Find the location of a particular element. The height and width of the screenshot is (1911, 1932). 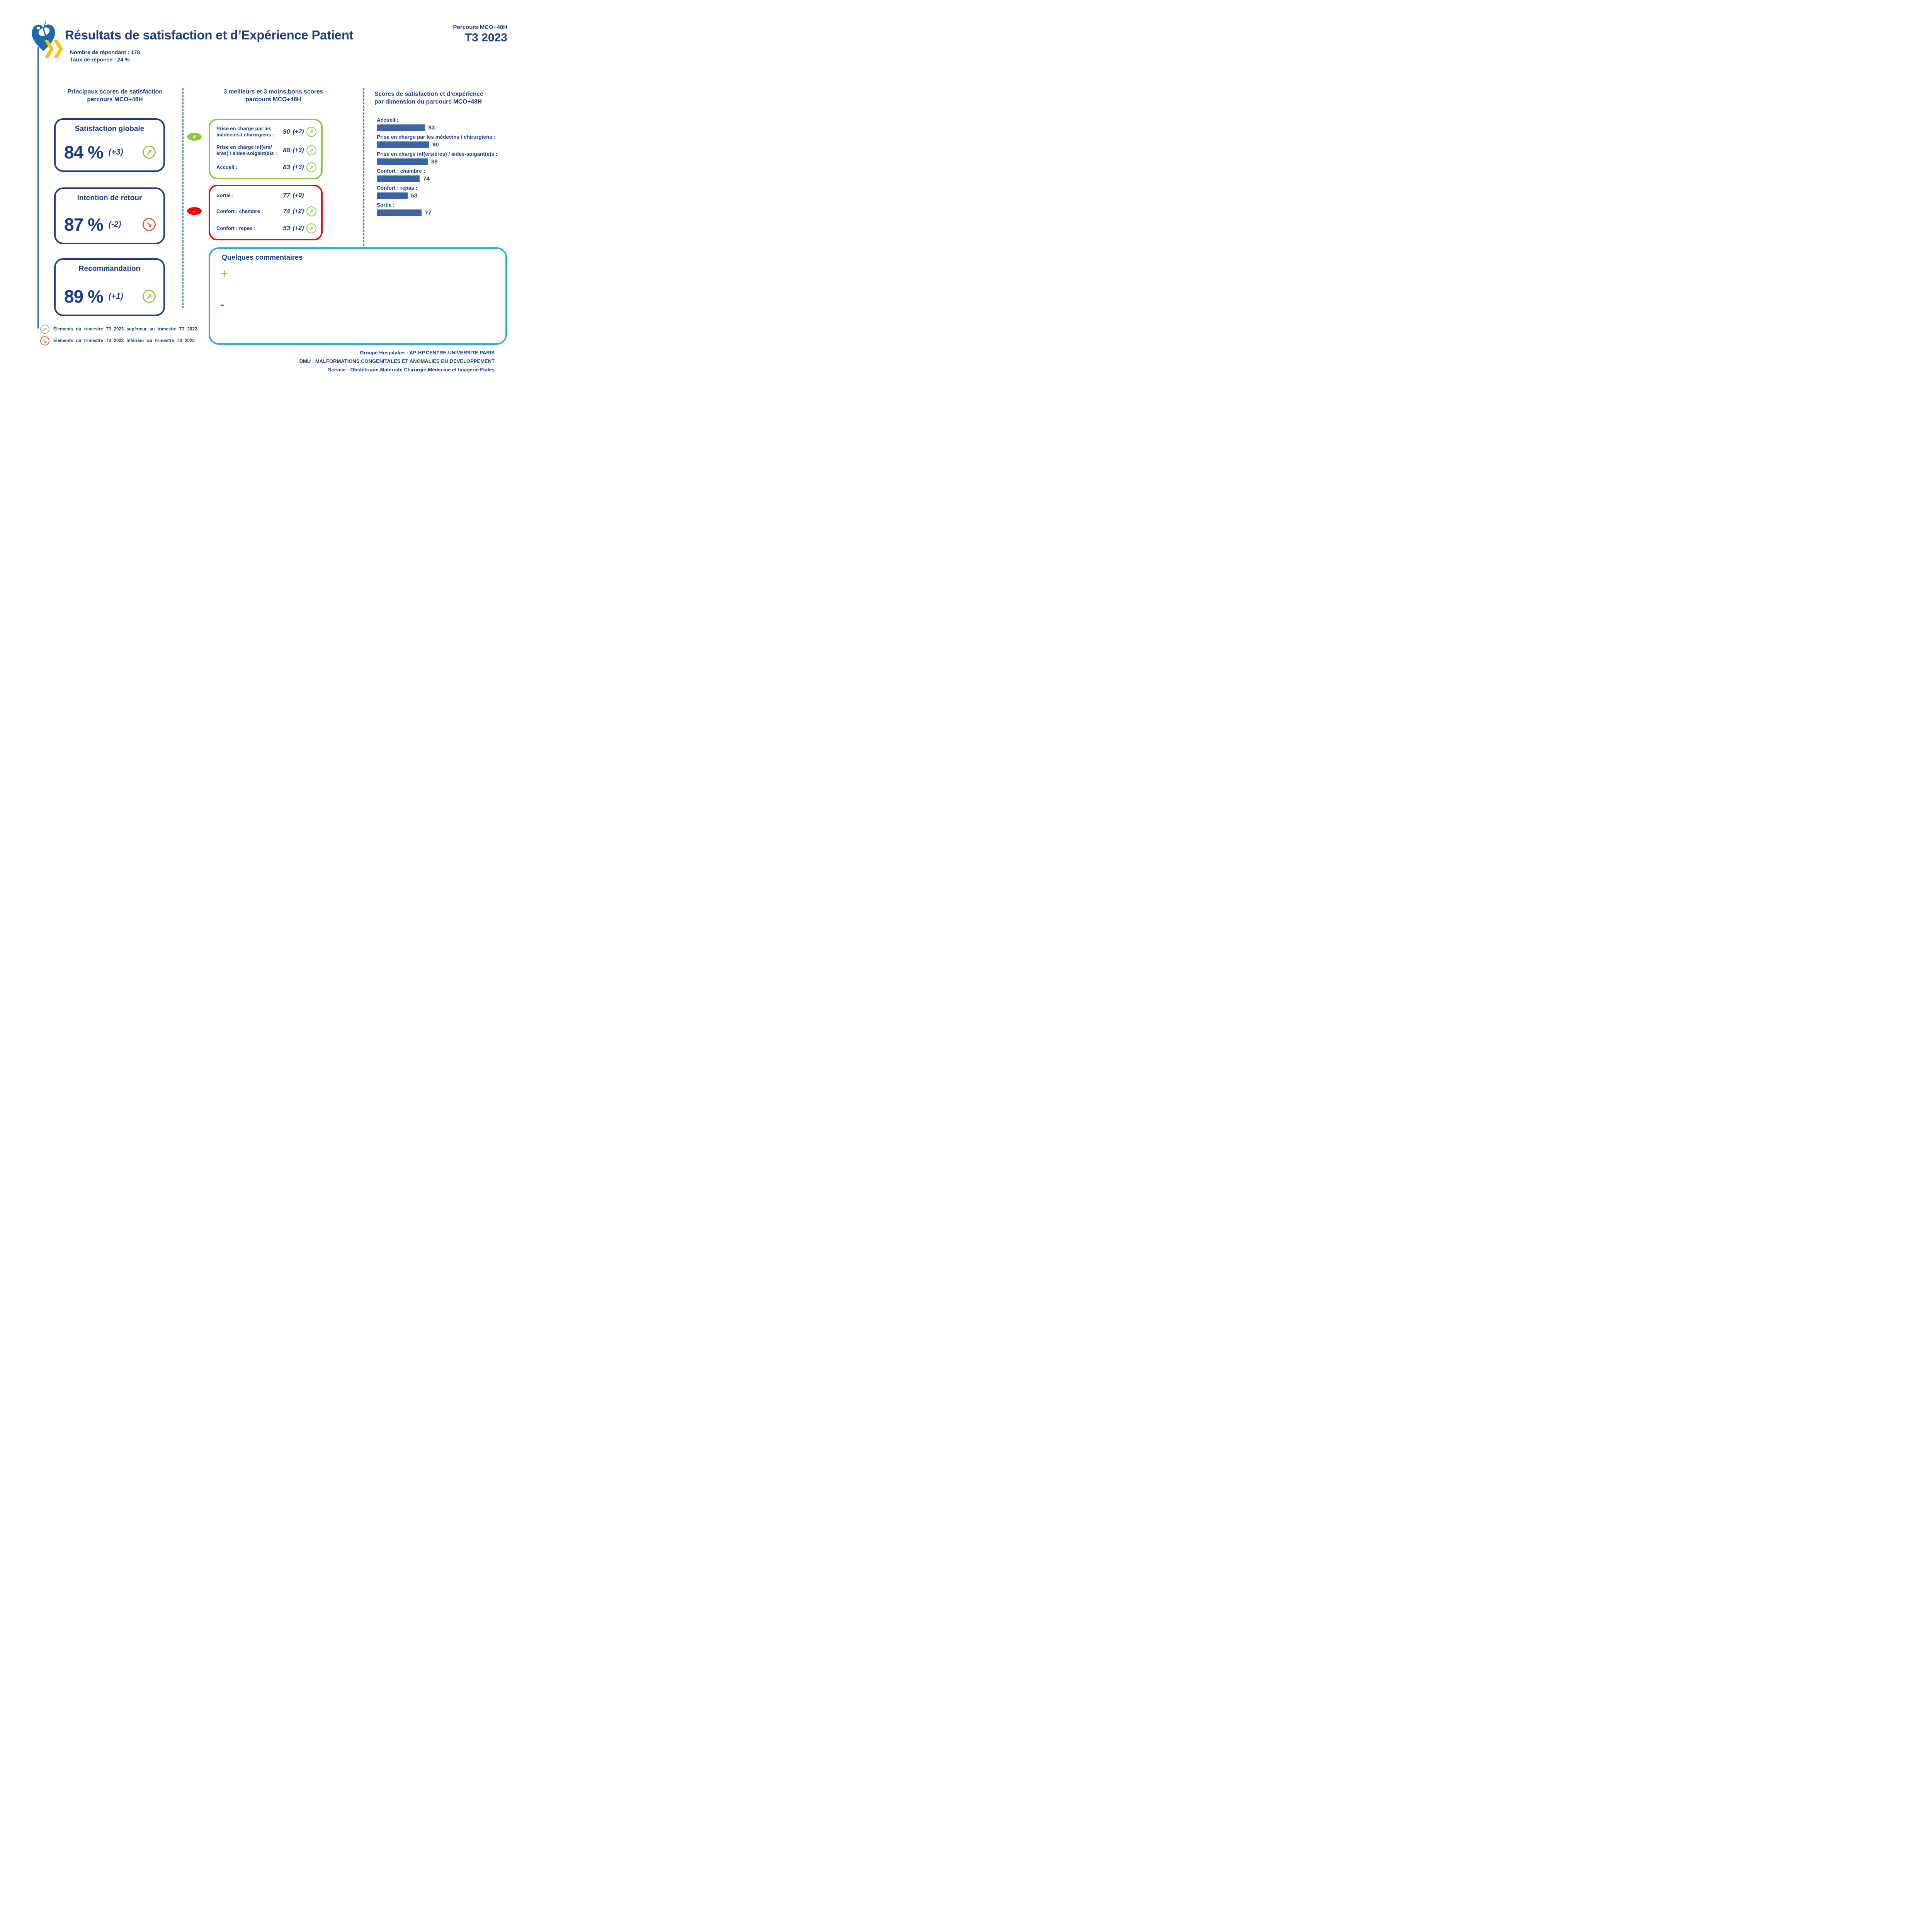

comments-plus-icon: + is located at coordinates (225, 273).